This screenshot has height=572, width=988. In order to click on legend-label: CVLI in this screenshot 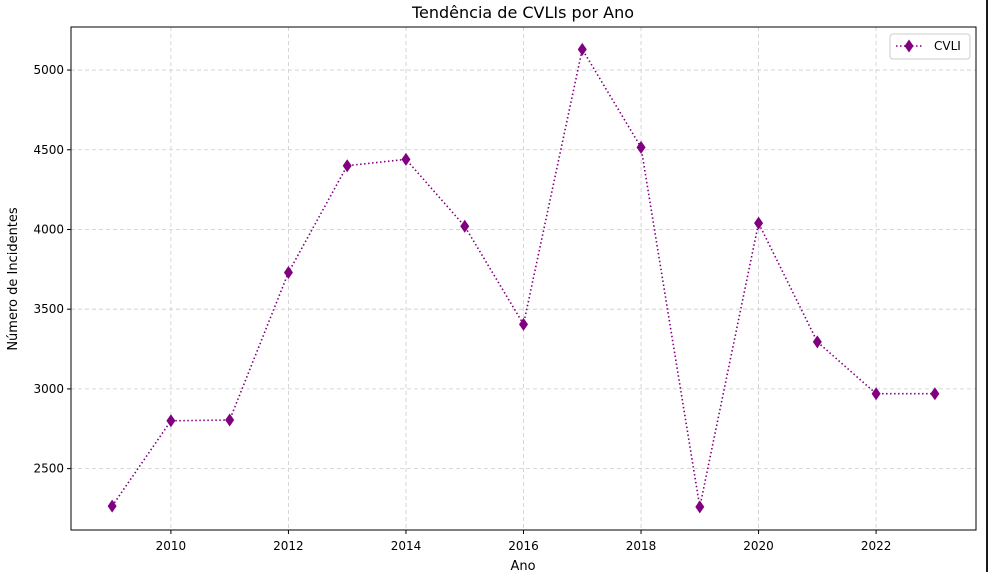, I will do `click(947, 46)`.